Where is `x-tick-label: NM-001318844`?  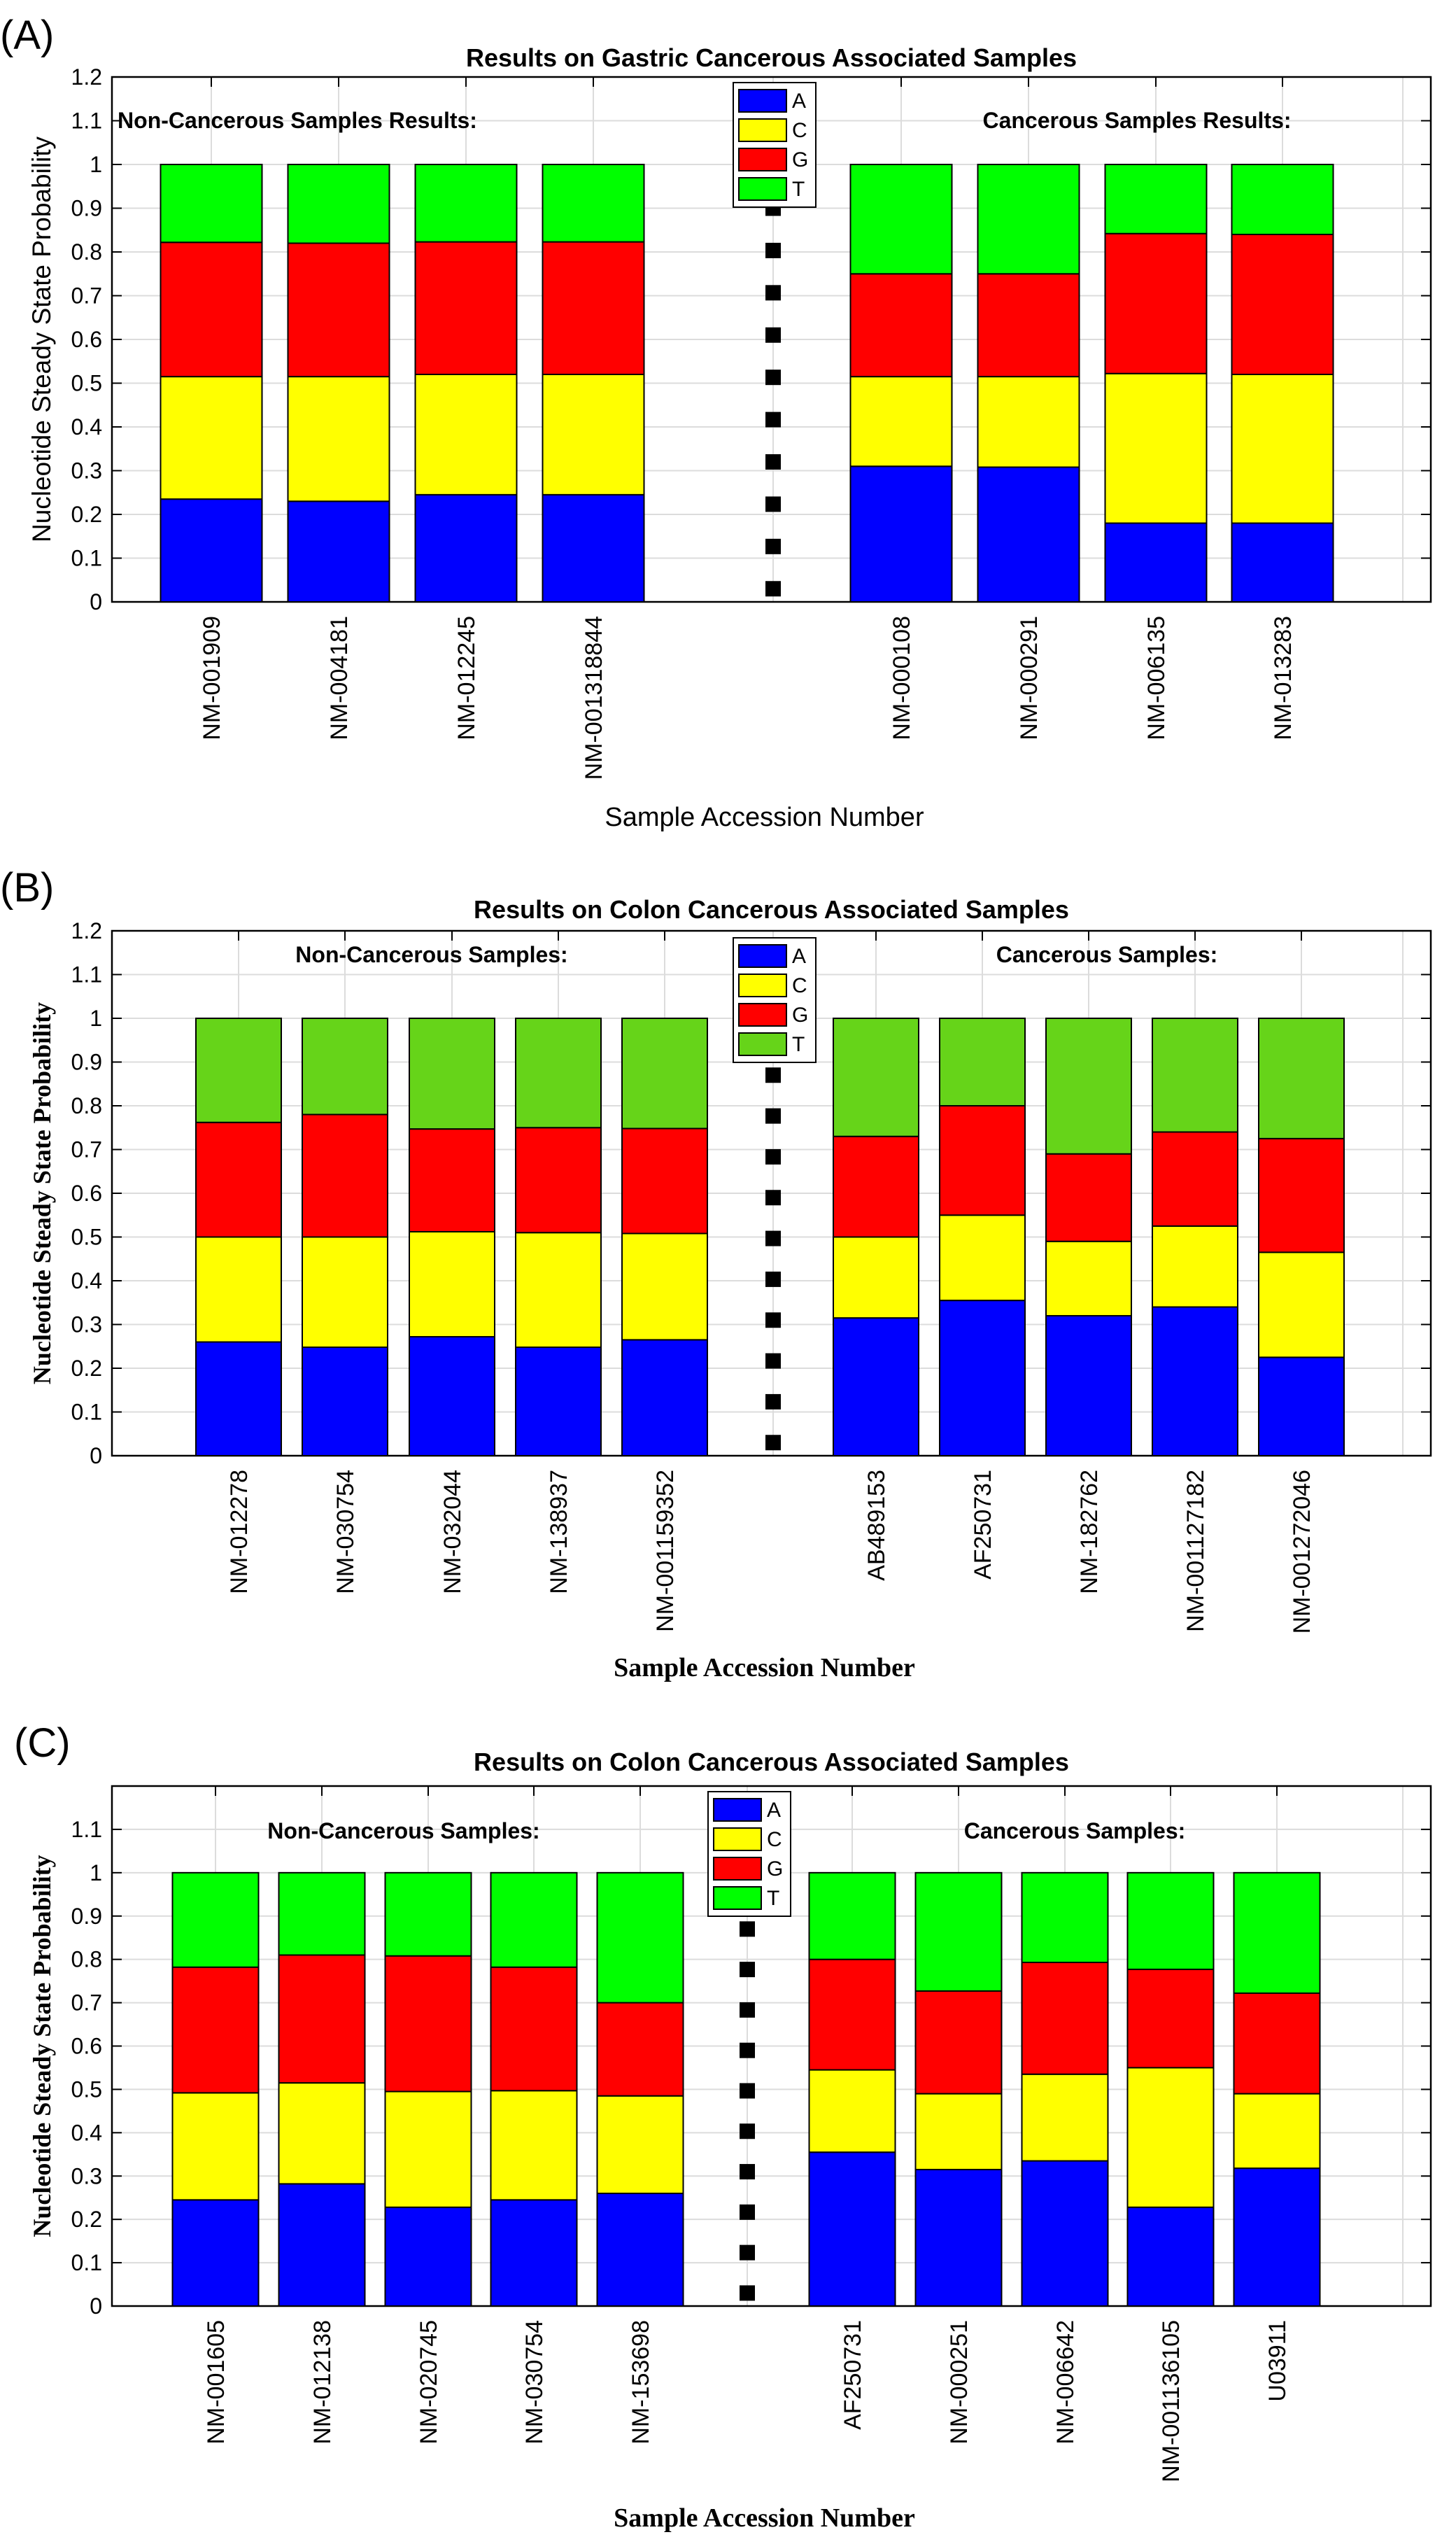
x-tick-label: NM-001318844 is located at coordinates (594, 698).